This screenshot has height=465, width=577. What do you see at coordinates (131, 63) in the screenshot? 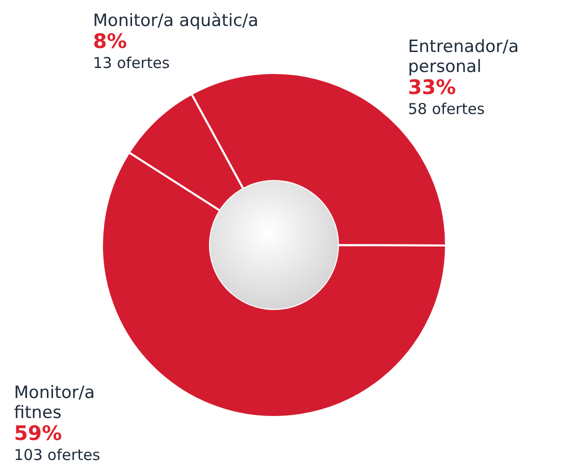
I see `text: 13 ofertes` at bounding box center [131, 63].